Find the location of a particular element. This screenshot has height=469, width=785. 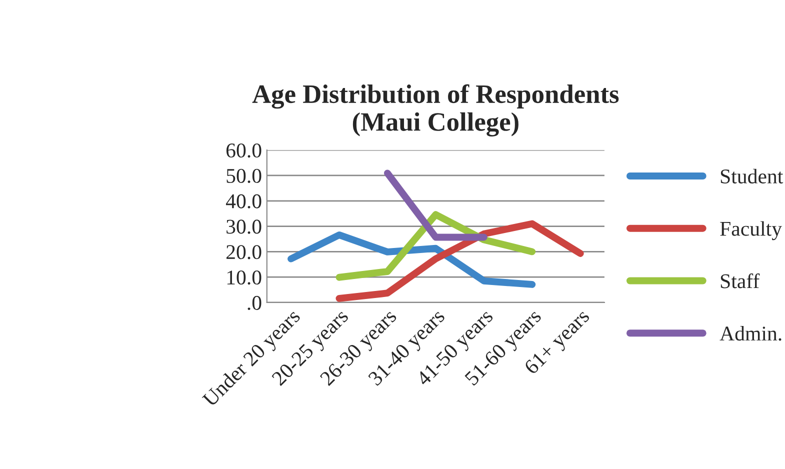

y-tick-label: 10.0 is located at coordinates (244, 277).